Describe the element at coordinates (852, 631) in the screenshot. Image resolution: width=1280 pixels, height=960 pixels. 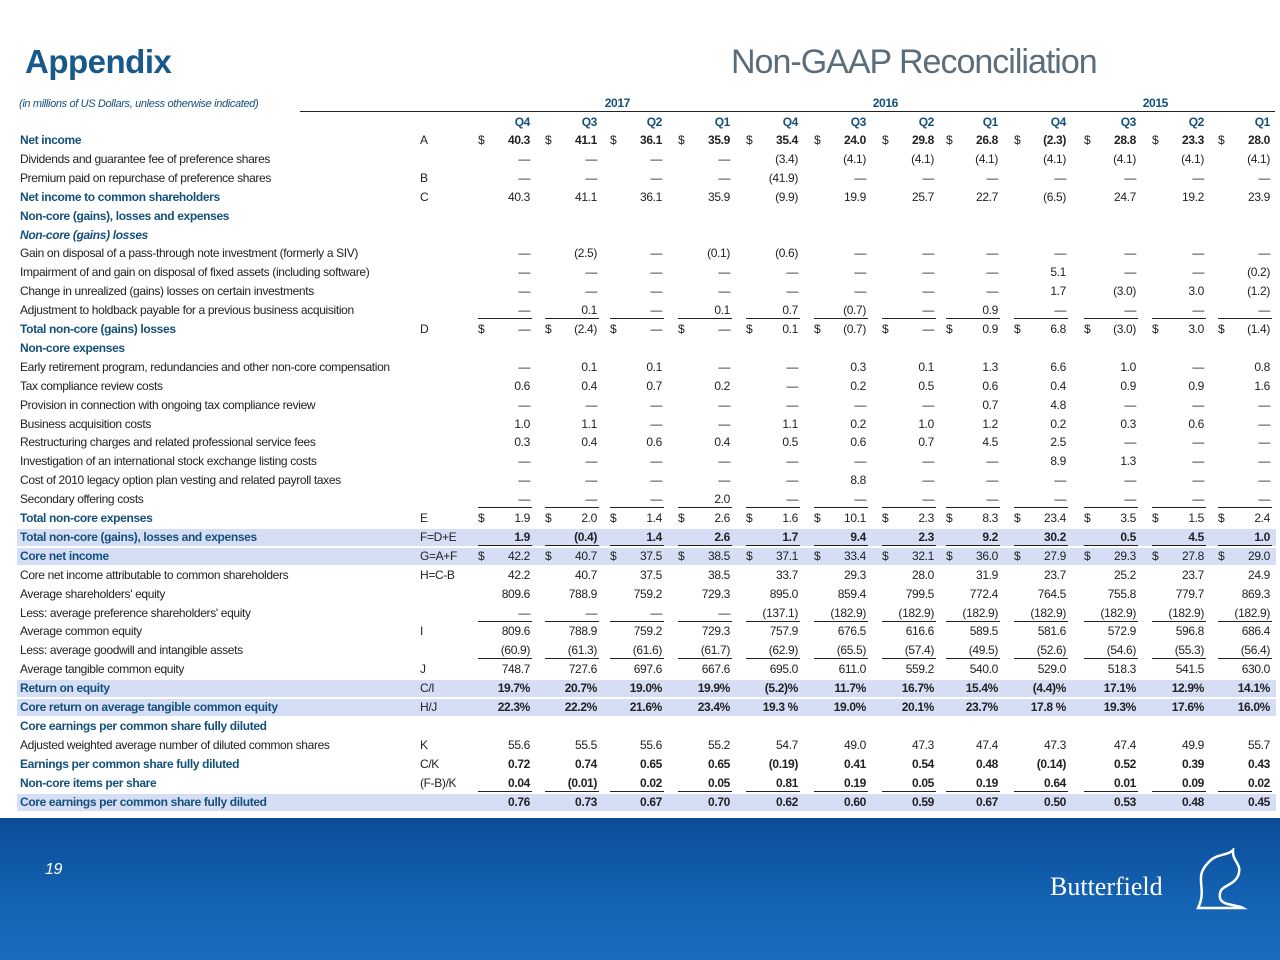
I see `cell: 676.5` at that location.